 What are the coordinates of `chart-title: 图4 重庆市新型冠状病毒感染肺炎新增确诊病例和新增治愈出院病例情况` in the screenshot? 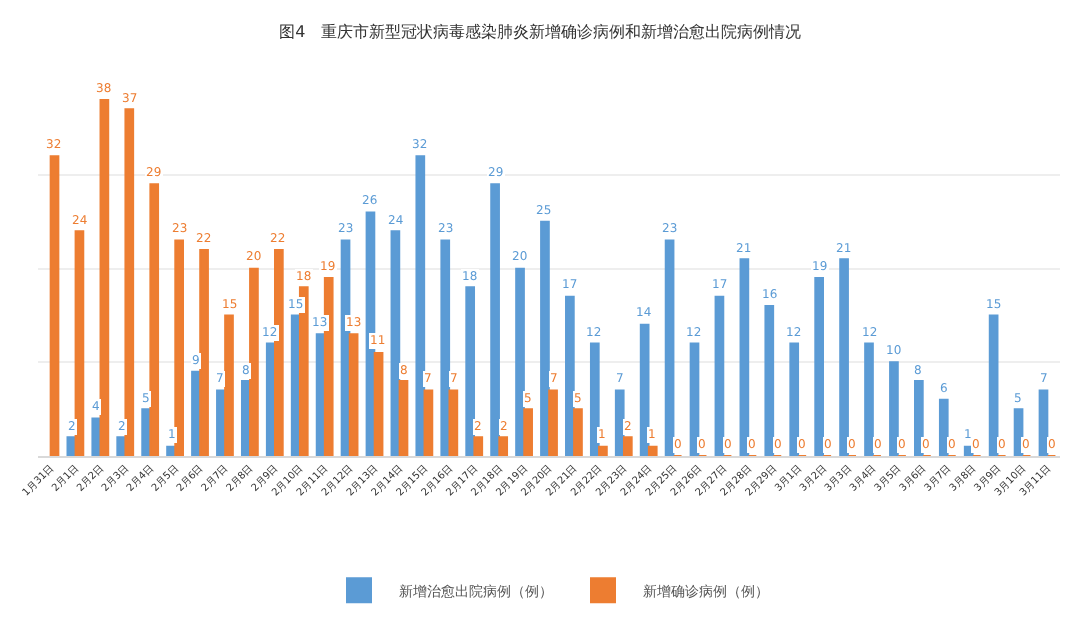 It's located at (540, 31).